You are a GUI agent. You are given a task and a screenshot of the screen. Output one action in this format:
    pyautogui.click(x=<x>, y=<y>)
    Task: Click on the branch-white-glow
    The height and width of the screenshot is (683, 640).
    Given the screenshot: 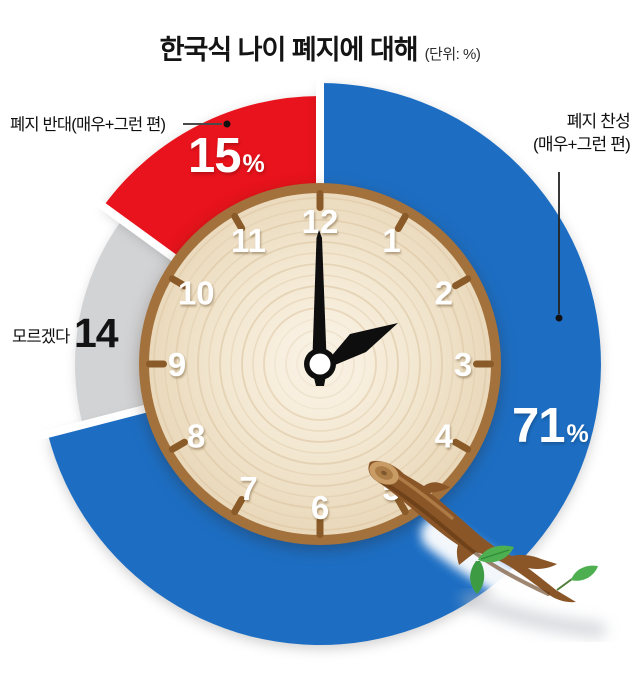 What is the action you would take?
    pyautogui.click(x=511, y=576)
    